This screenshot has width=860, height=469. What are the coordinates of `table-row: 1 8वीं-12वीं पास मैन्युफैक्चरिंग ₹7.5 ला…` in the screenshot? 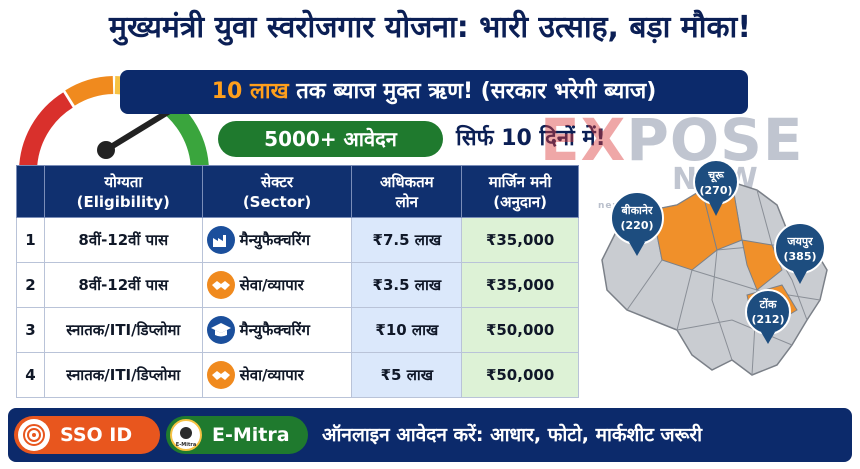 It's located at (297, 240).